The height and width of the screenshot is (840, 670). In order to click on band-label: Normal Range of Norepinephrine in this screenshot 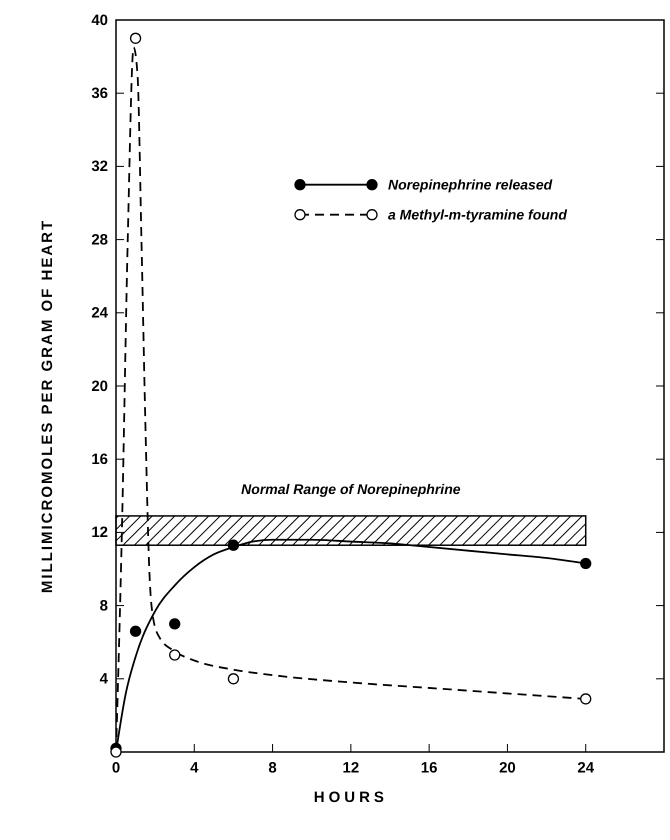, I will do `click(351, 488)`.